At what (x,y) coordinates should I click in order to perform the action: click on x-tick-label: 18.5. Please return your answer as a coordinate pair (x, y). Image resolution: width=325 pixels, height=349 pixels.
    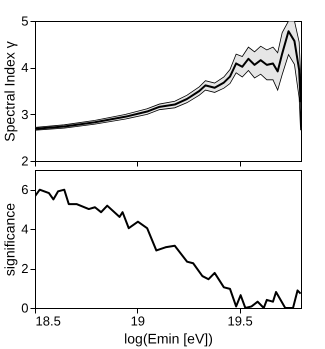
    Looking at the image, I should click on (48, 321).